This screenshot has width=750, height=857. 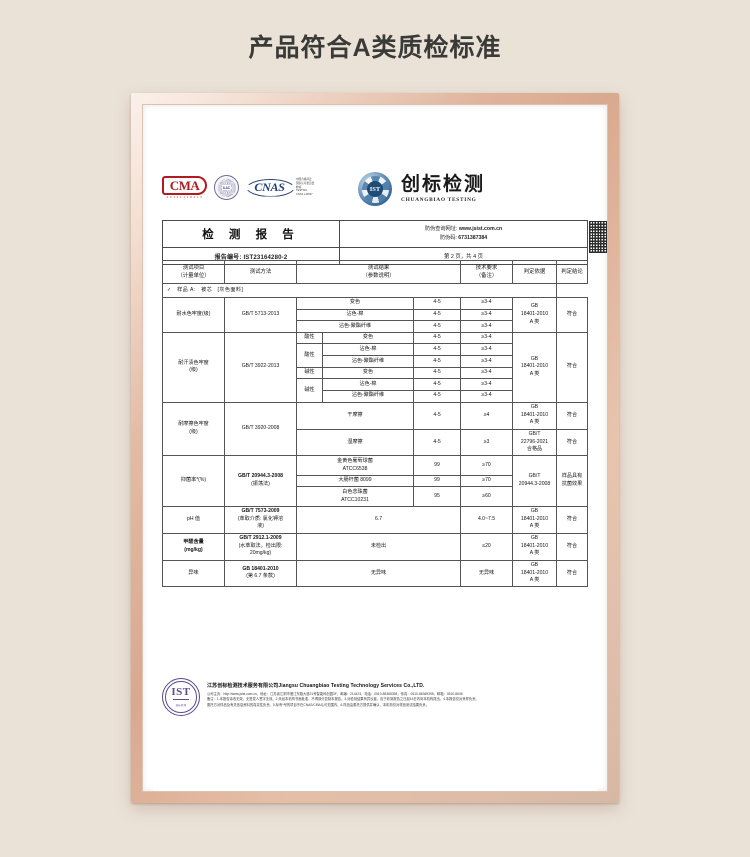 What do you see at coordinates (260, 314) in the screenshot?
I see `cell-method: GB/T 5713-2013` at bounding box center [260, 314].